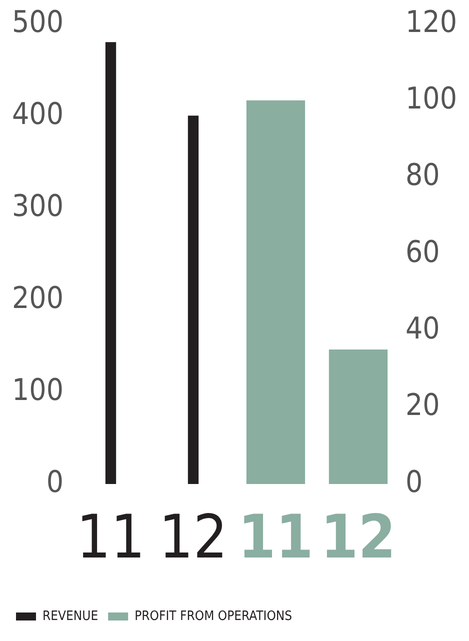  Describe the element at coordinates (38, 298) in the screenshot. I see `y-tick-label: 200` at that location.